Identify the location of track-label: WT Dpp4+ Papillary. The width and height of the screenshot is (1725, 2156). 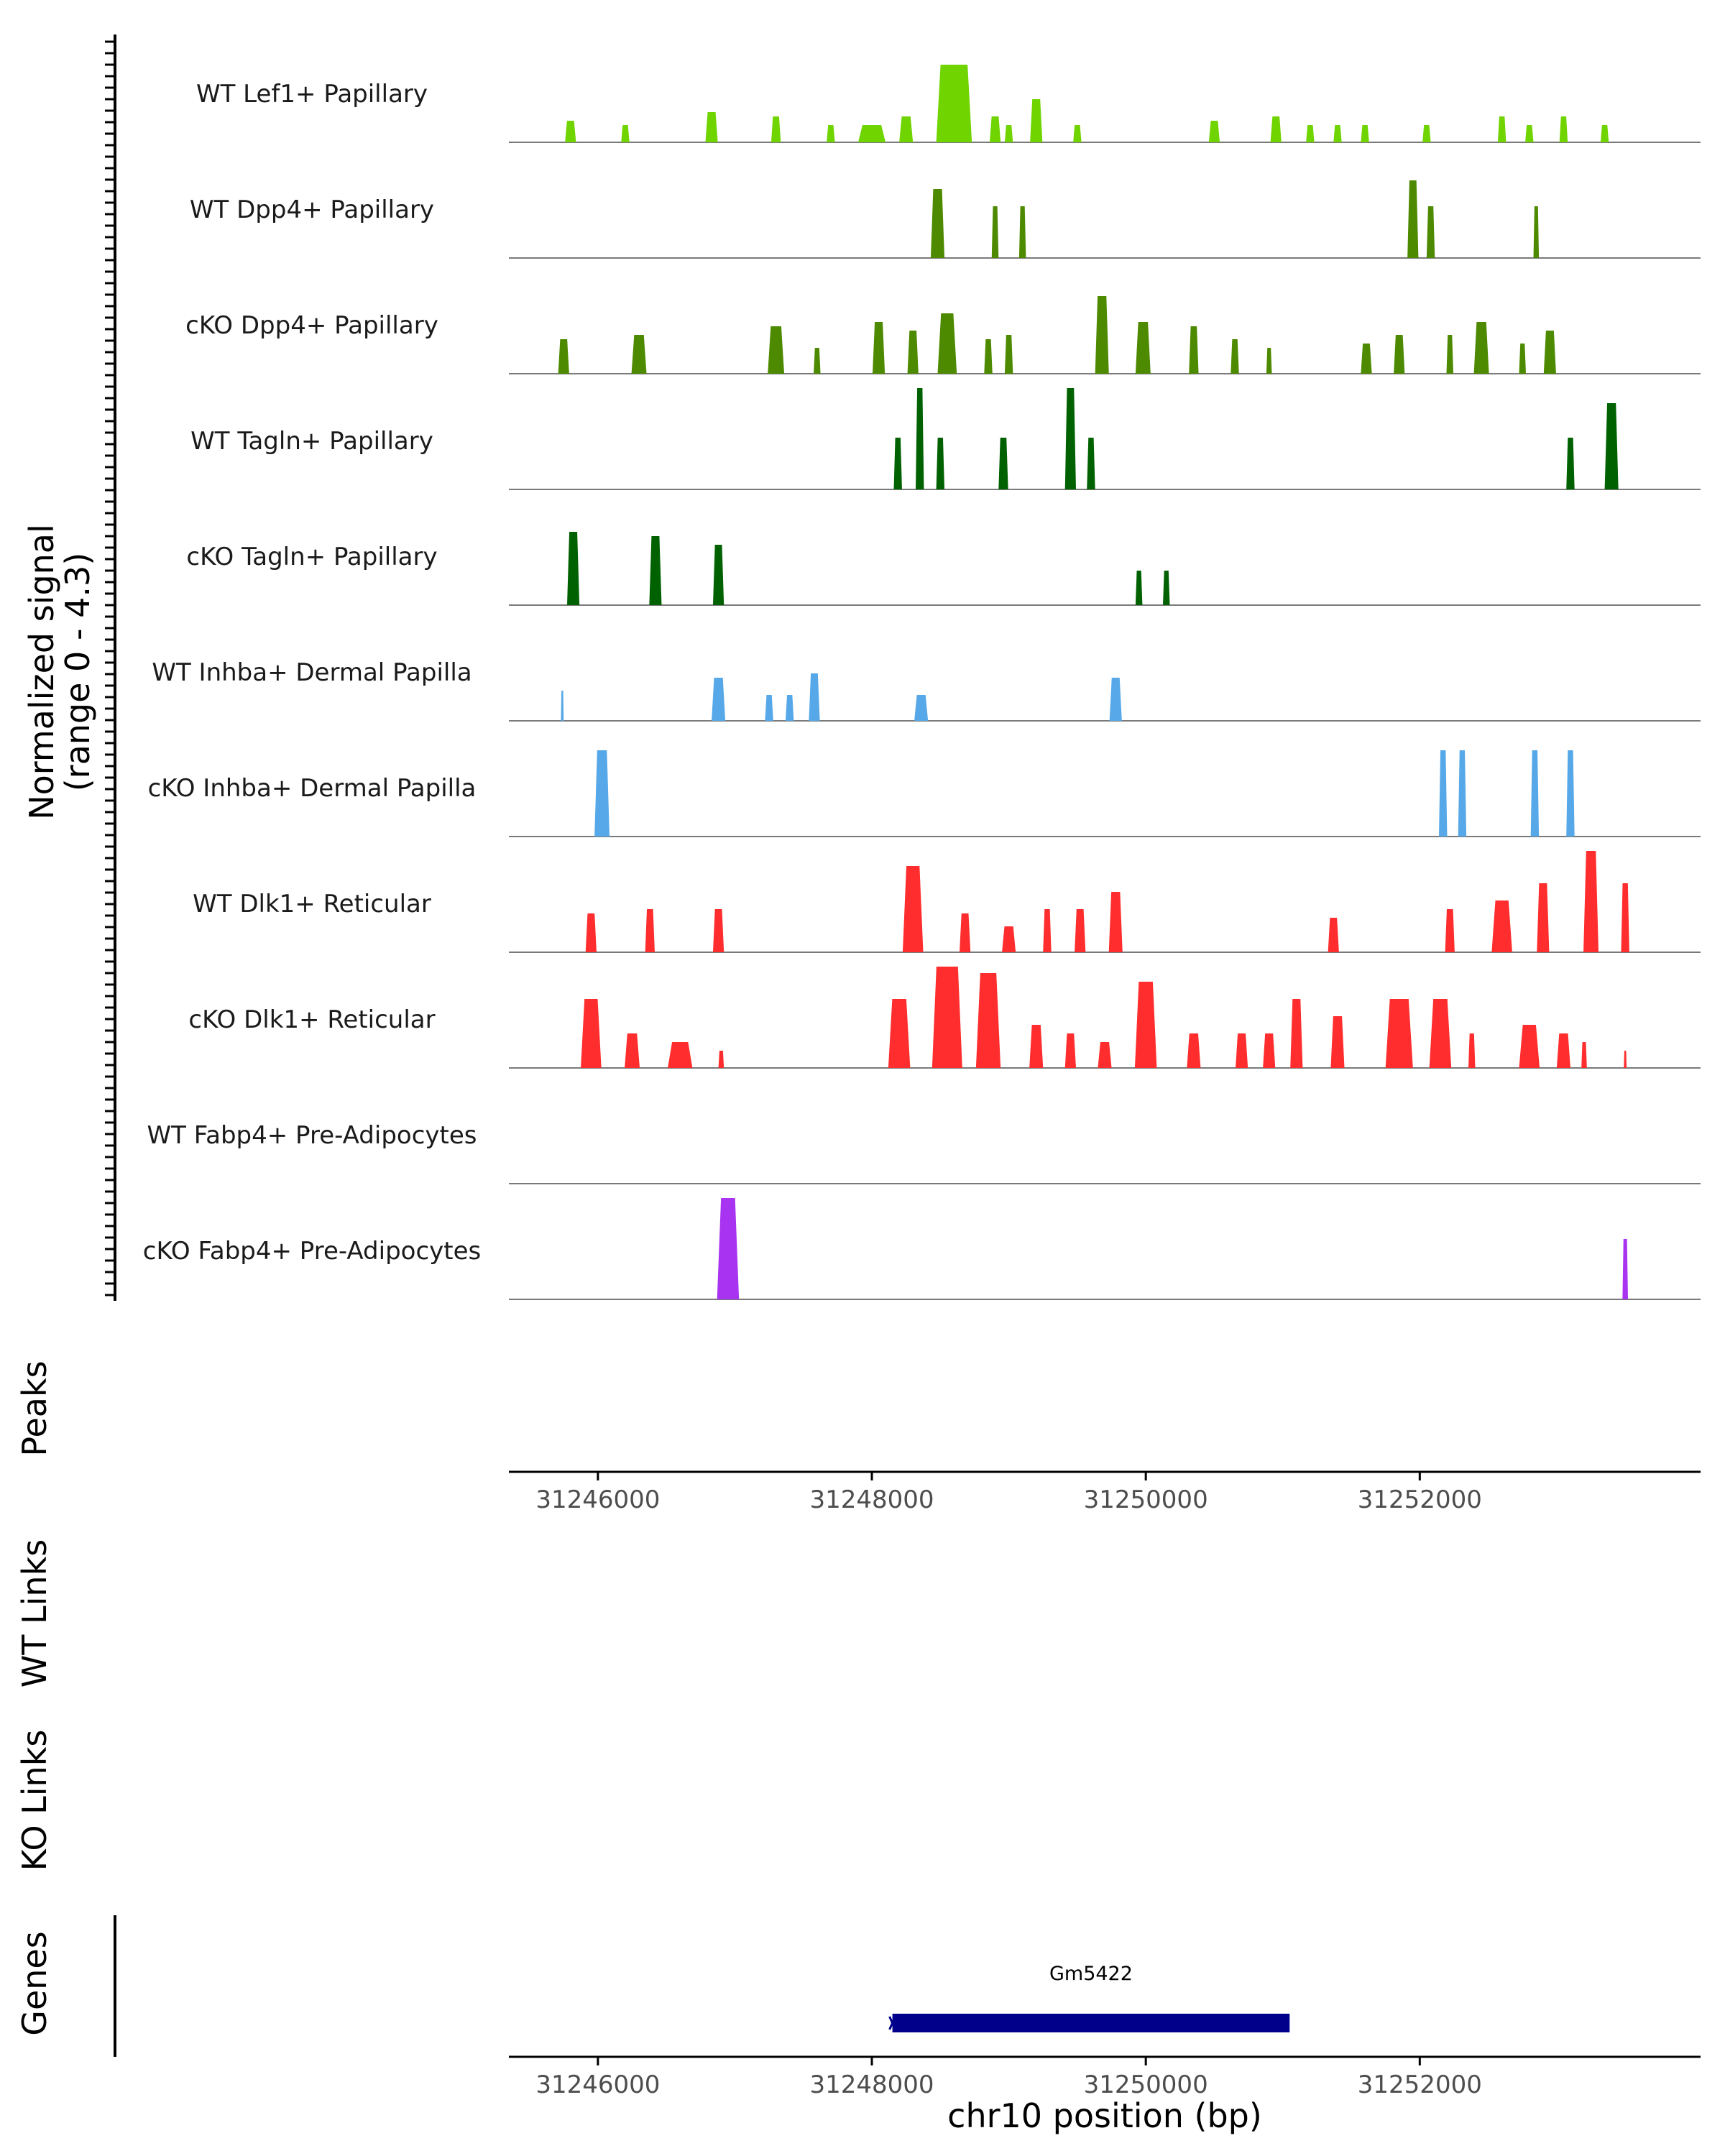
(312, 209).